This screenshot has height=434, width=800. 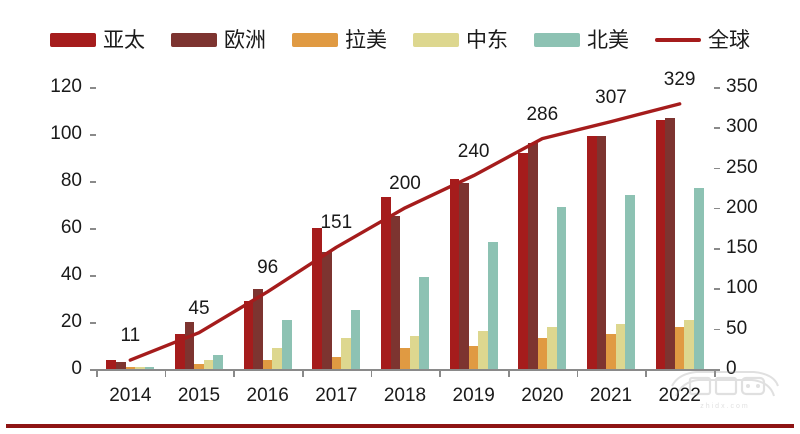 I want to click on bar-亚太-2014, so click(x=111, y=364).